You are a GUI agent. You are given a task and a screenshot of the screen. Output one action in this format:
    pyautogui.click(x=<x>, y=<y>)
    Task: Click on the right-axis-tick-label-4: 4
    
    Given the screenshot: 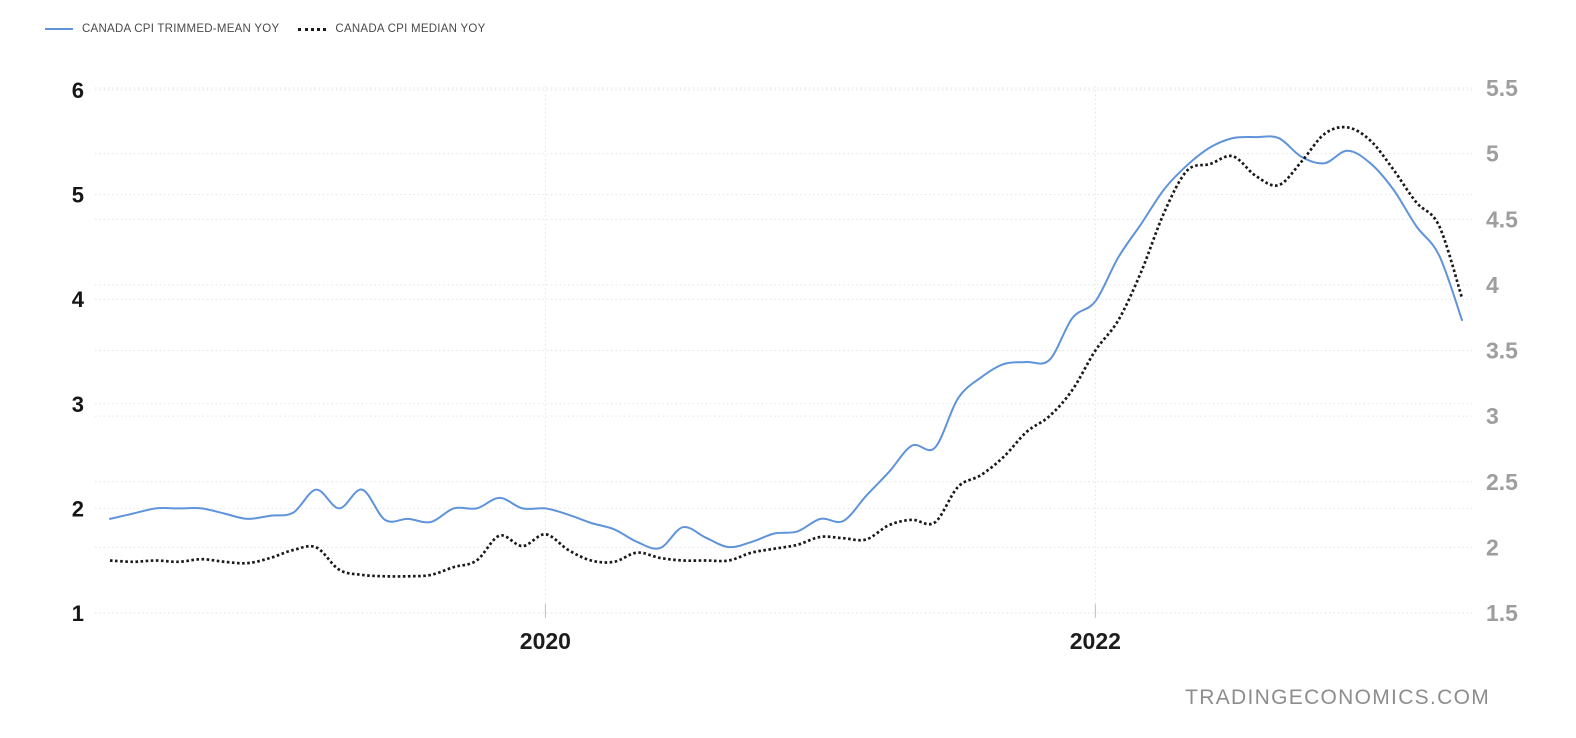 What is the action you would take?
    pyautogui.click(x=1492, y=285)
    